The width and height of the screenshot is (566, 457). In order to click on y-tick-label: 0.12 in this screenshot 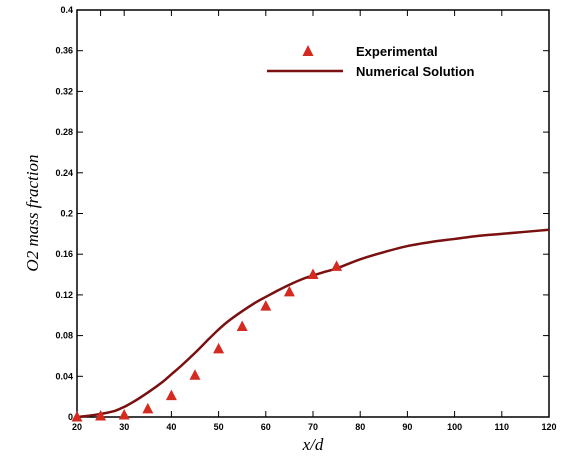, I will do `click(64, 295)`.